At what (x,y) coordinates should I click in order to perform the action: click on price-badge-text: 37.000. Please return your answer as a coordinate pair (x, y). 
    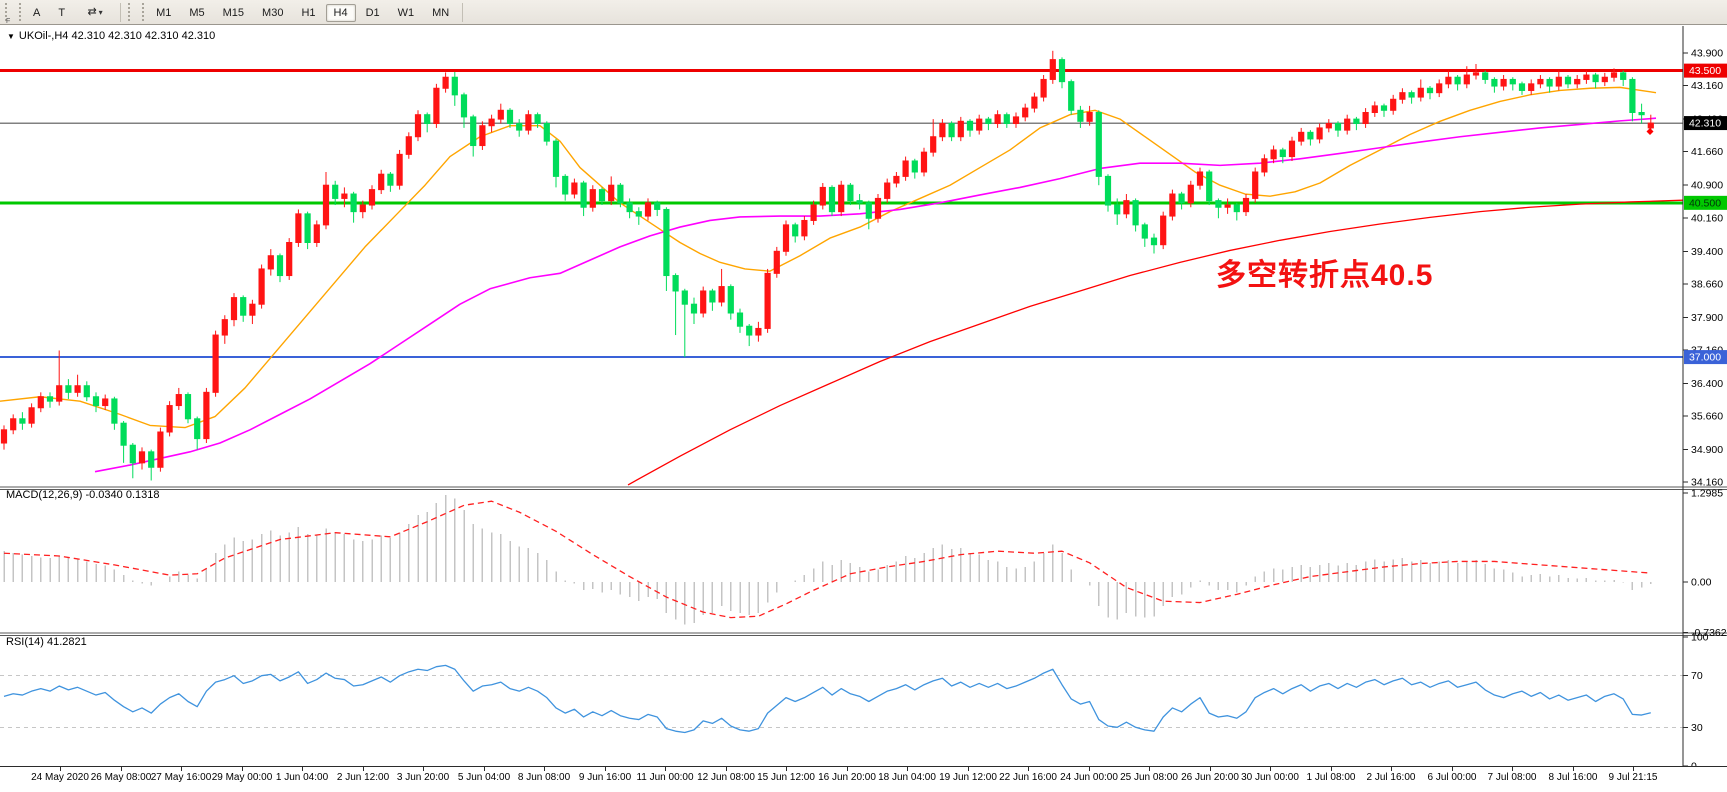
    Looking at the image, I should click on (1705, 358).